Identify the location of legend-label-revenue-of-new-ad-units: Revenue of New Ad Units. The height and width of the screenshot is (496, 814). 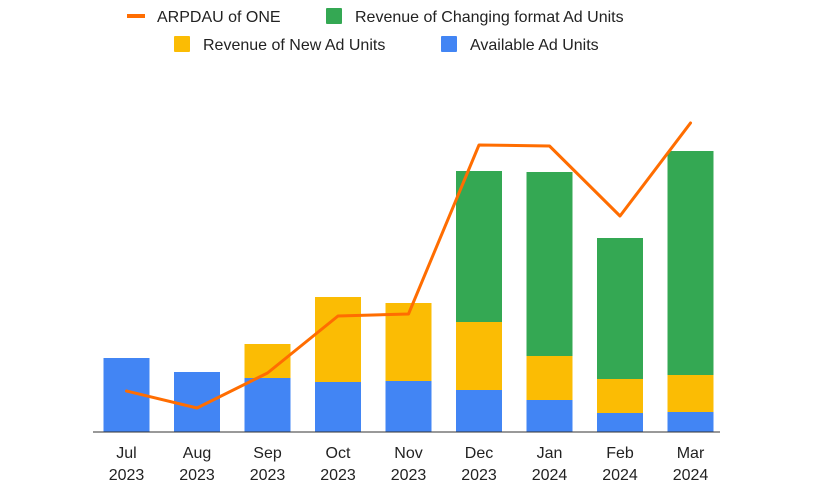
(294, 45).